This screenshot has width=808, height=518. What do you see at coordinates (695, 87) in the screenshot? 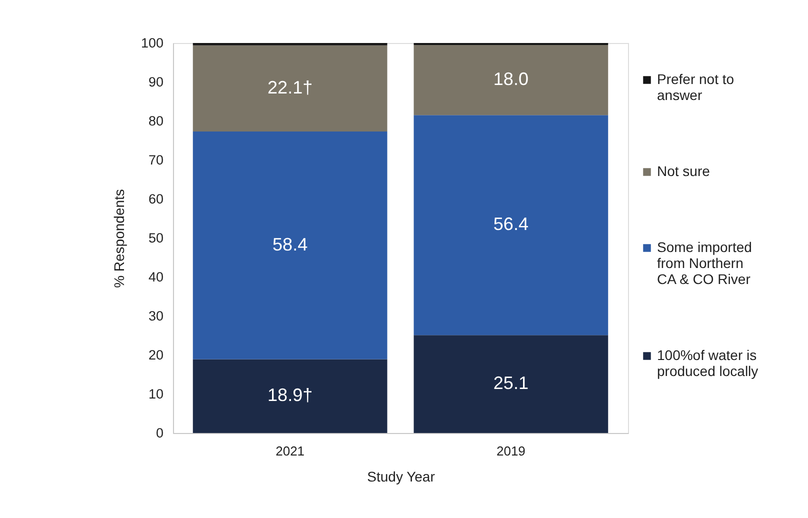
I see `legend-label: Prefer not to answer` at bounding box center [695, 87].